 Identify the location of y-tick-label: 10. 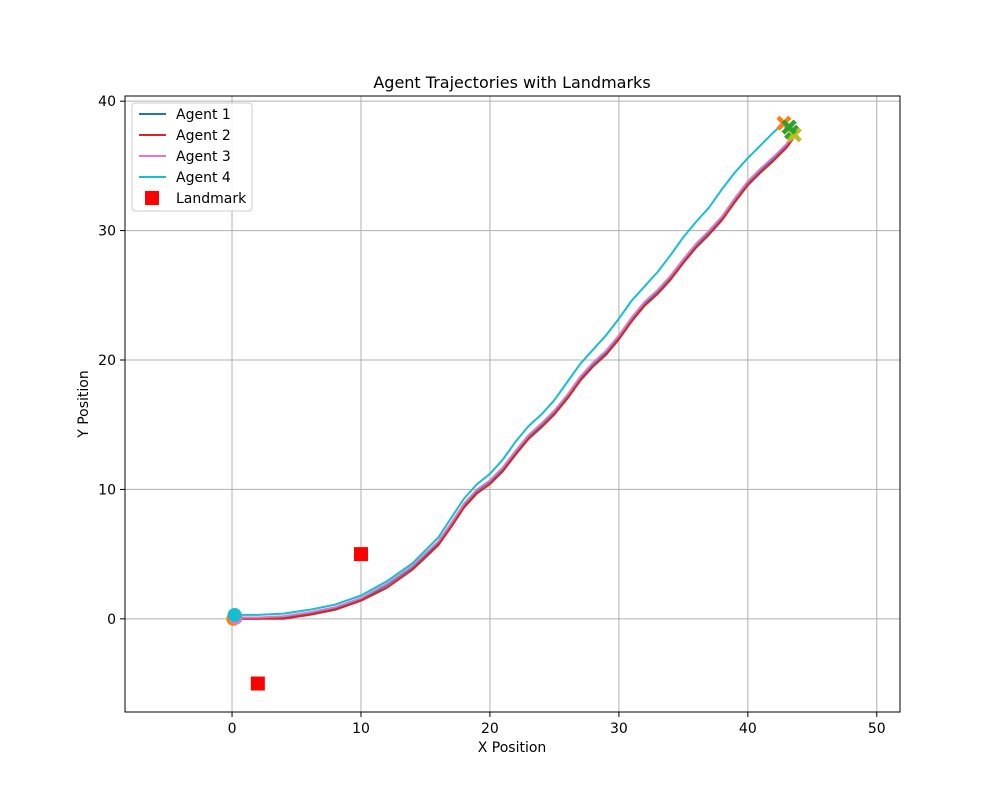
(107, 490).